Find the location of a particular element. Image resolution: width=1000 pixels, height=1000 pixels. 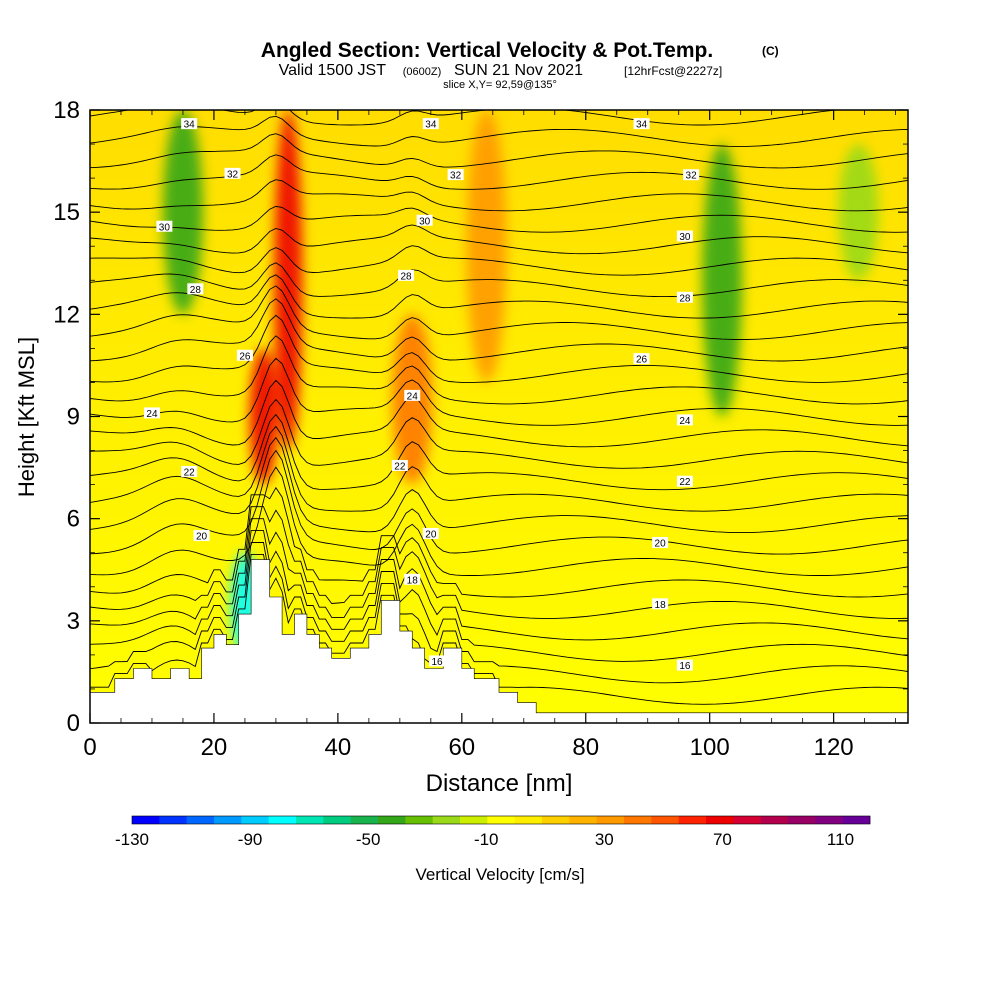

x-tick-label: 60 is located at coordinates (461, 747).